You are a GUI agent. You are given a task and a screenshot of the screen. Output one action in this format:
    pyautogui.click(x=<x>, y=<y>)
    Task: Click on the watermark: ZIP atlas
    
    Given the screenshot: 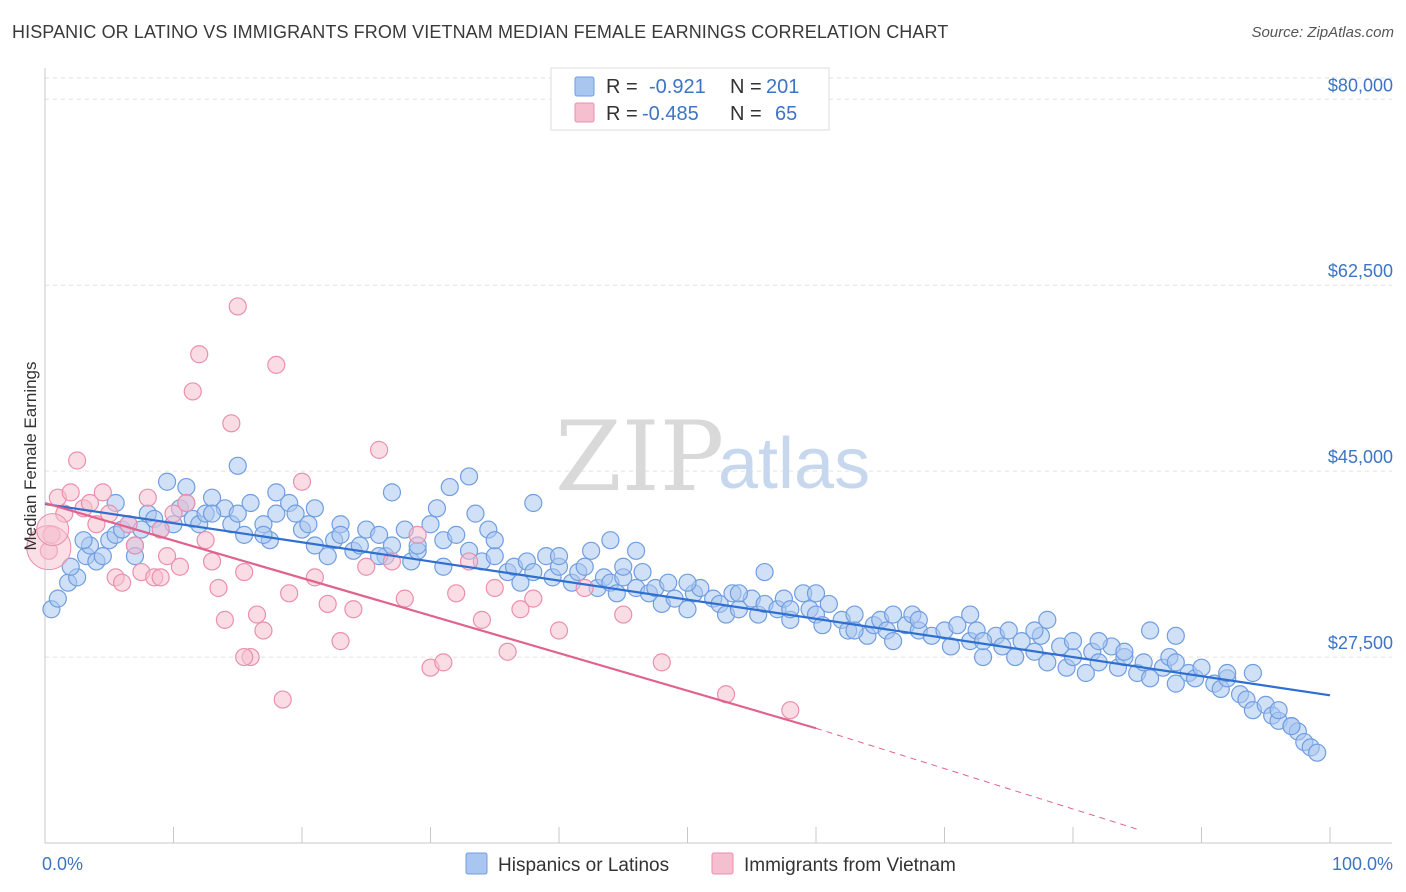 What is the action you would take?
    pyautogui.click(x=712, y=457)
    